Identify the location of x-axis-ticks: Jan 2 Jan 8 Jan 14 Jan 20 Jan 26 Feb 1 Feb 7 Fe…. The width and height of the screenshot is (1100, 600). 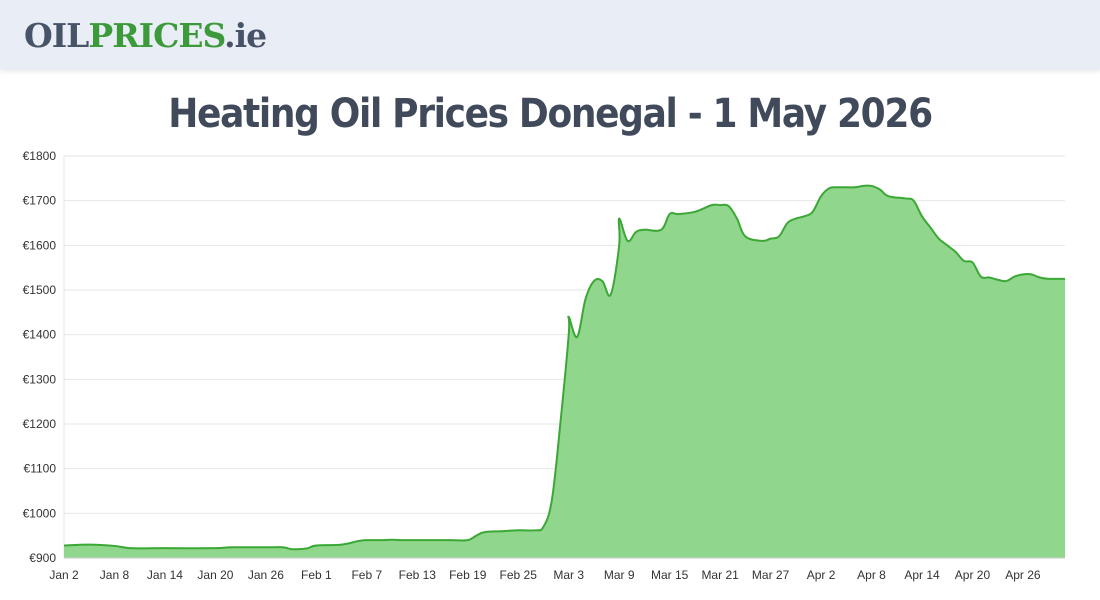
(545, 575).